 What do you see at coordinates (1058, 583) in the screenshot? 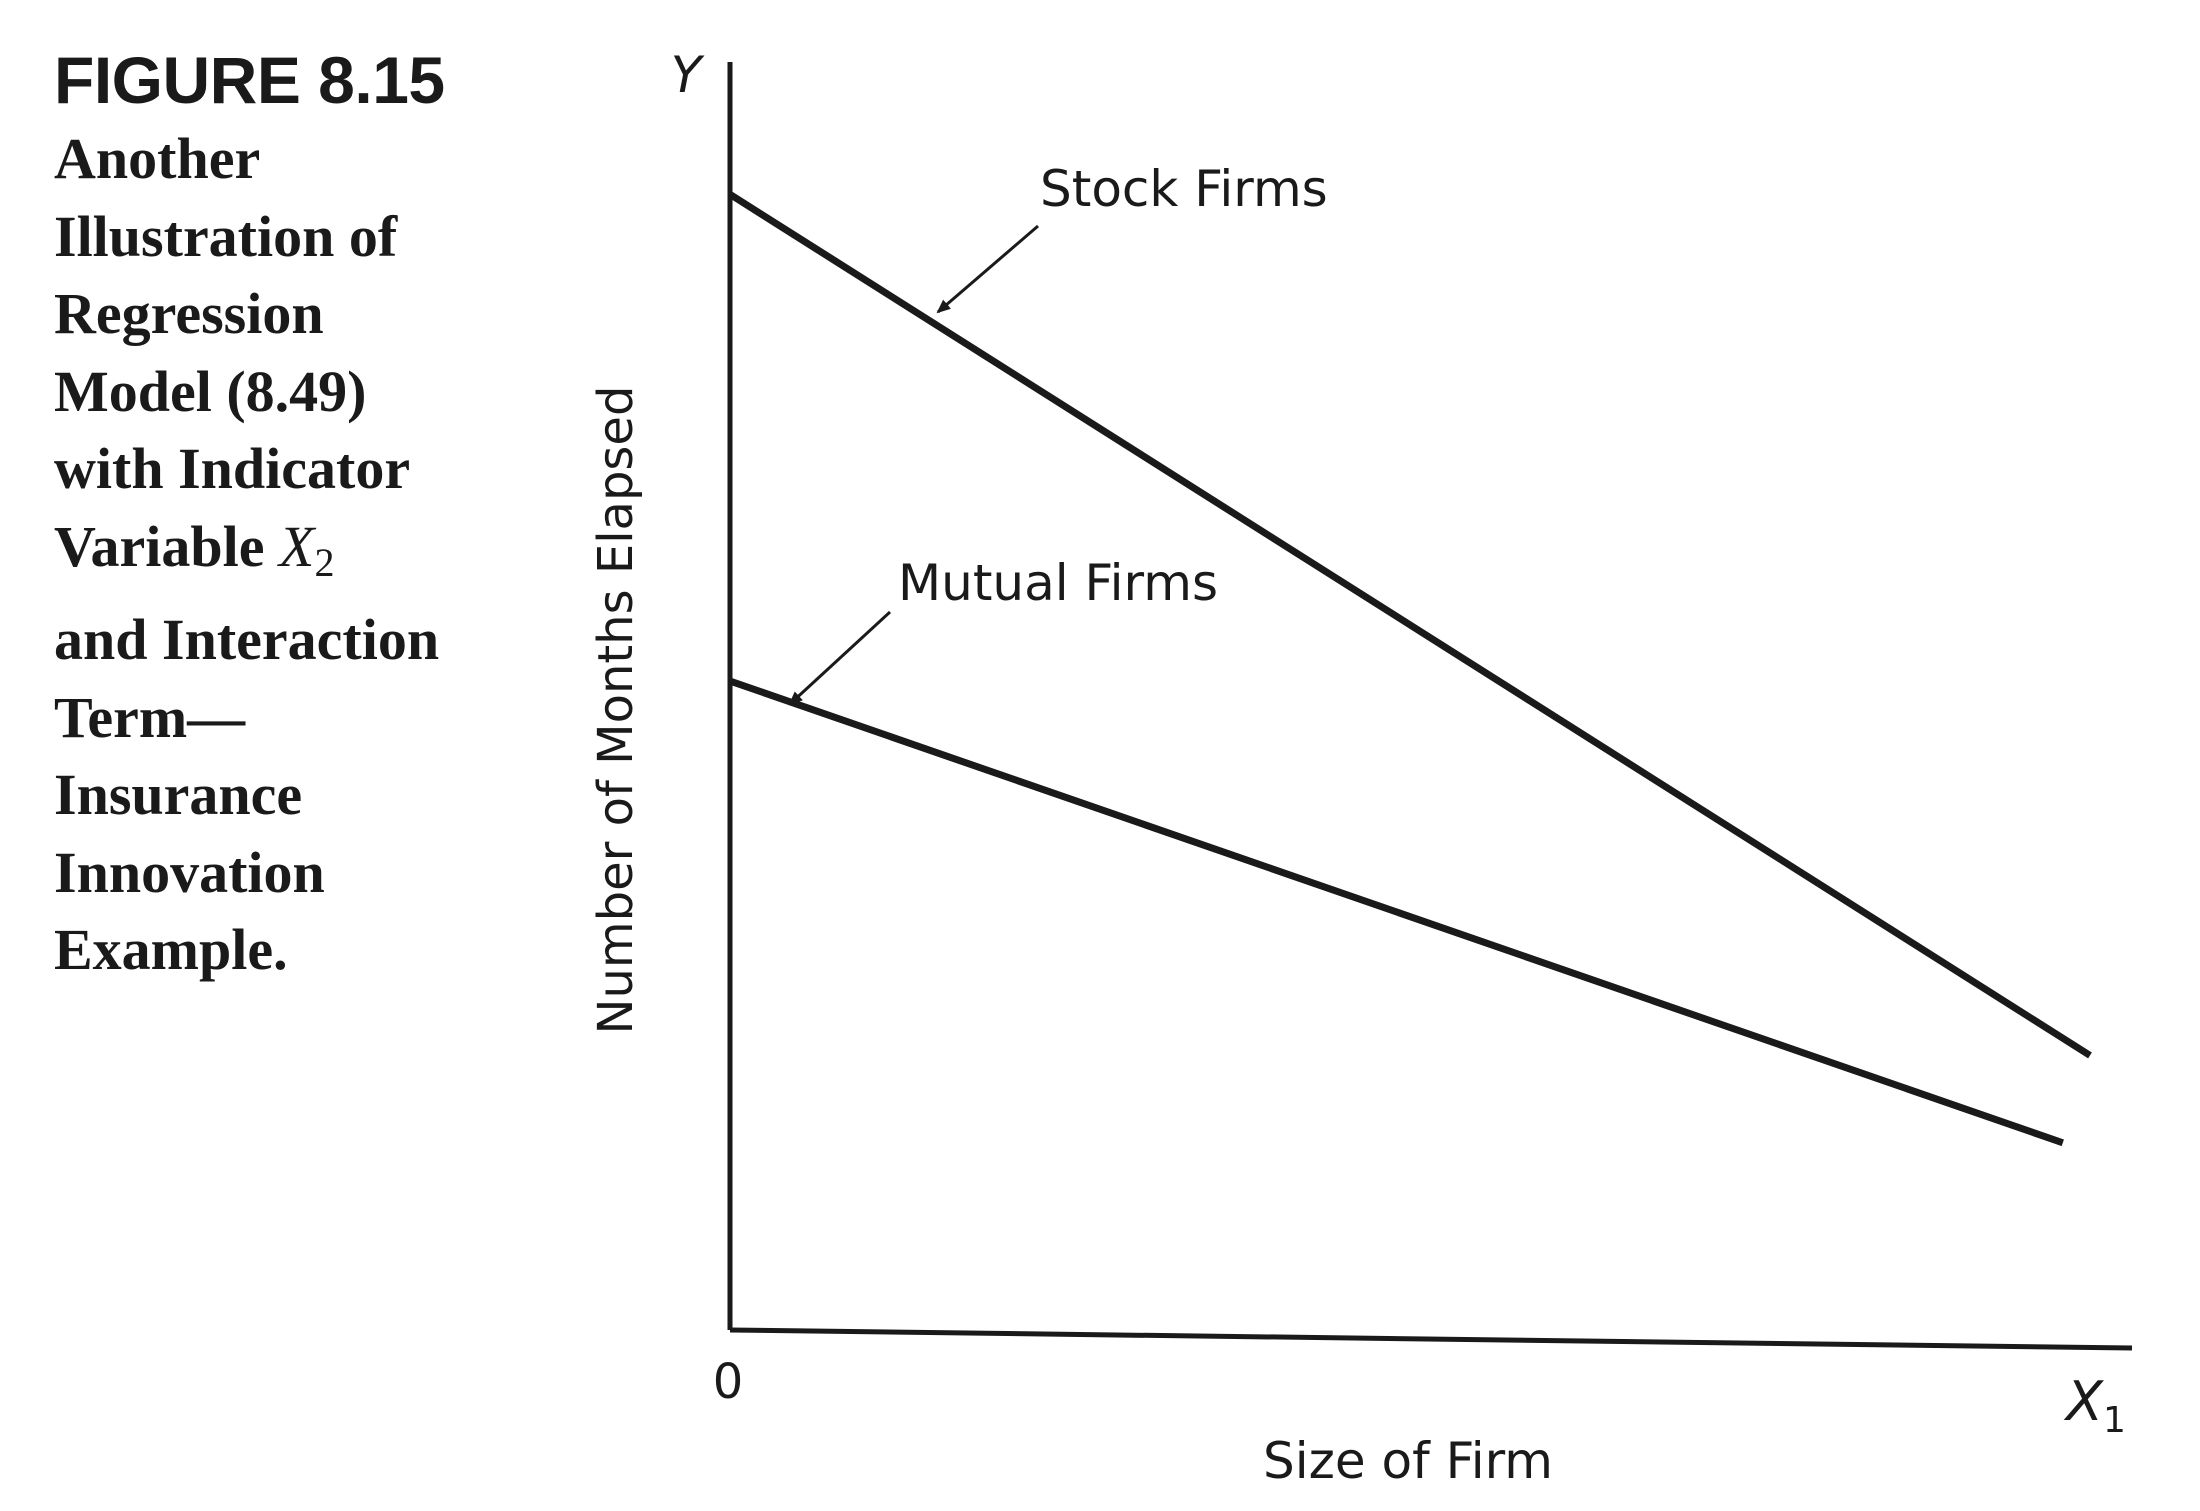
I see `series-label-mutual-firms: Mutual Firms` at bounding box center [1058, 583].